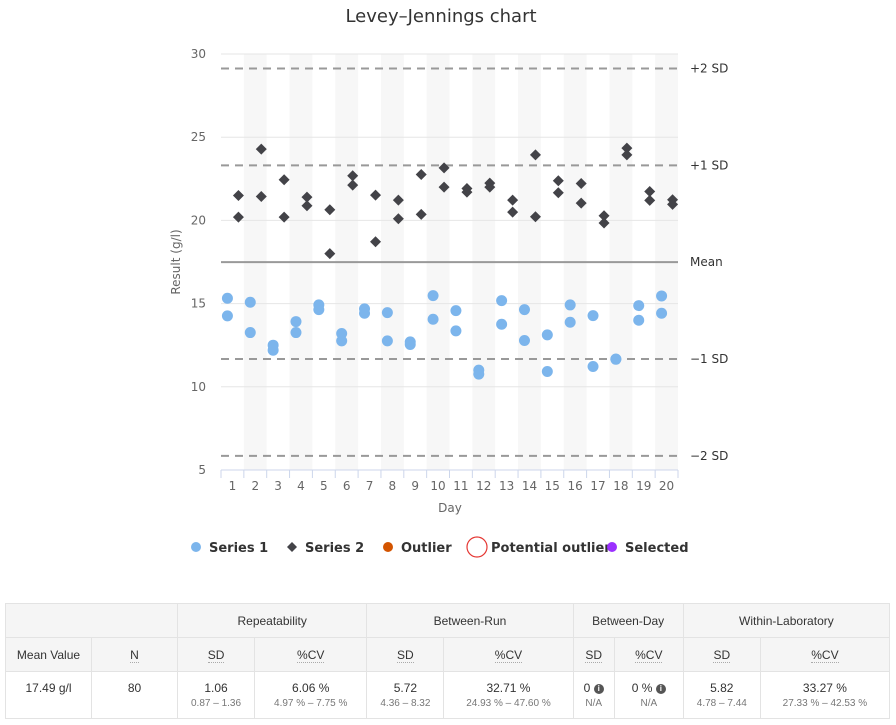 The height and width of the screenshot is (725, 896). Describe the element at coordinates (587, 688) in the screenshot. I see `bd-sd: 0` at that location.